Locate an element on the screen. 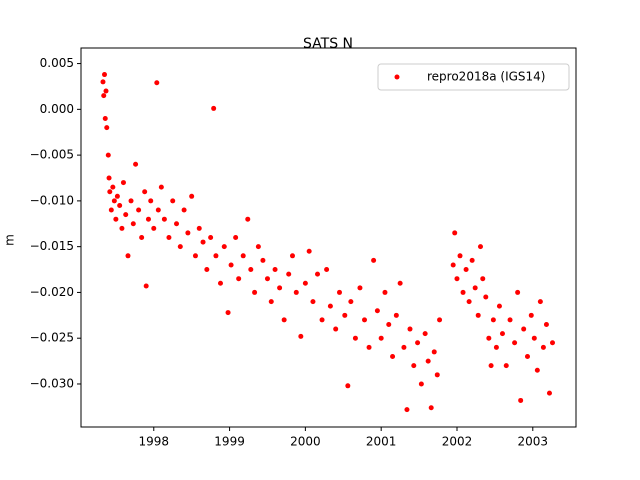  y-tick-label: −0.030 is located at coordinates (52, 383).